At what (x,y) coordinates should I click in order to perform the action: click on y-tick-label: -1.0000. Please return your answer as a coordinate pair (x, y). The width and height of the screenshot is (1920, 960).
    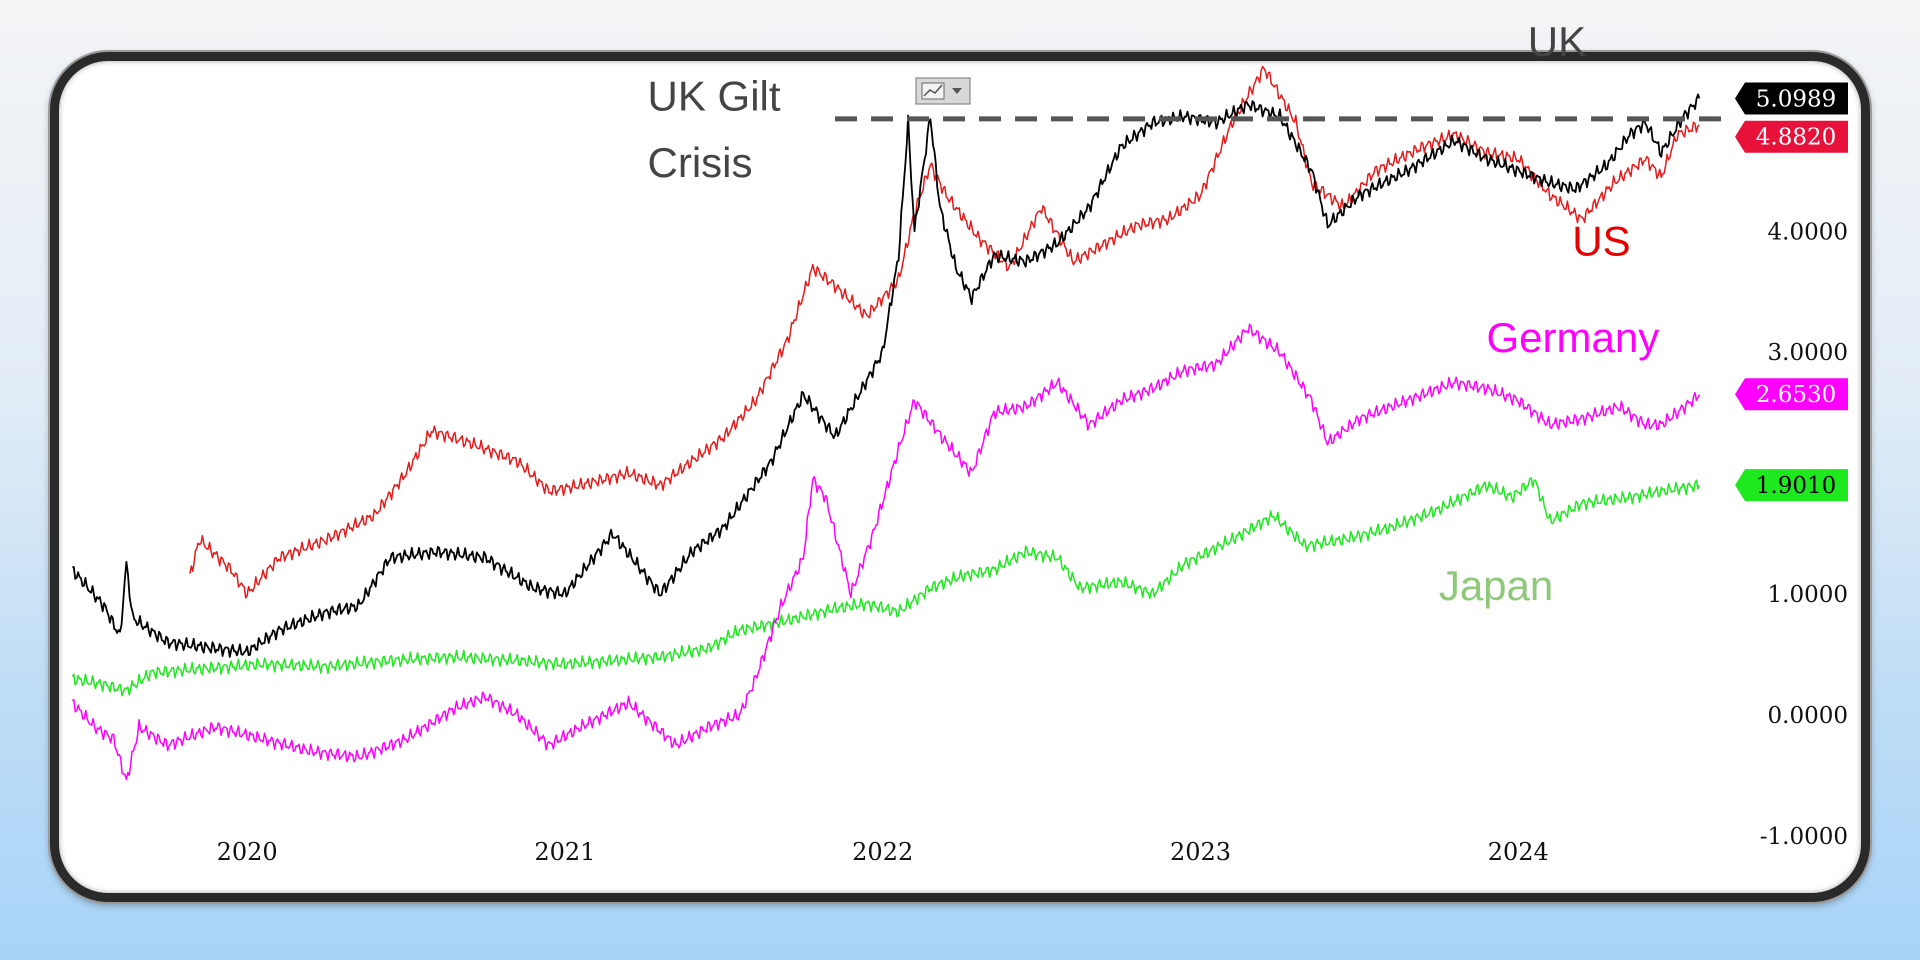
    Looking at the image, I should click on (1804, 837).